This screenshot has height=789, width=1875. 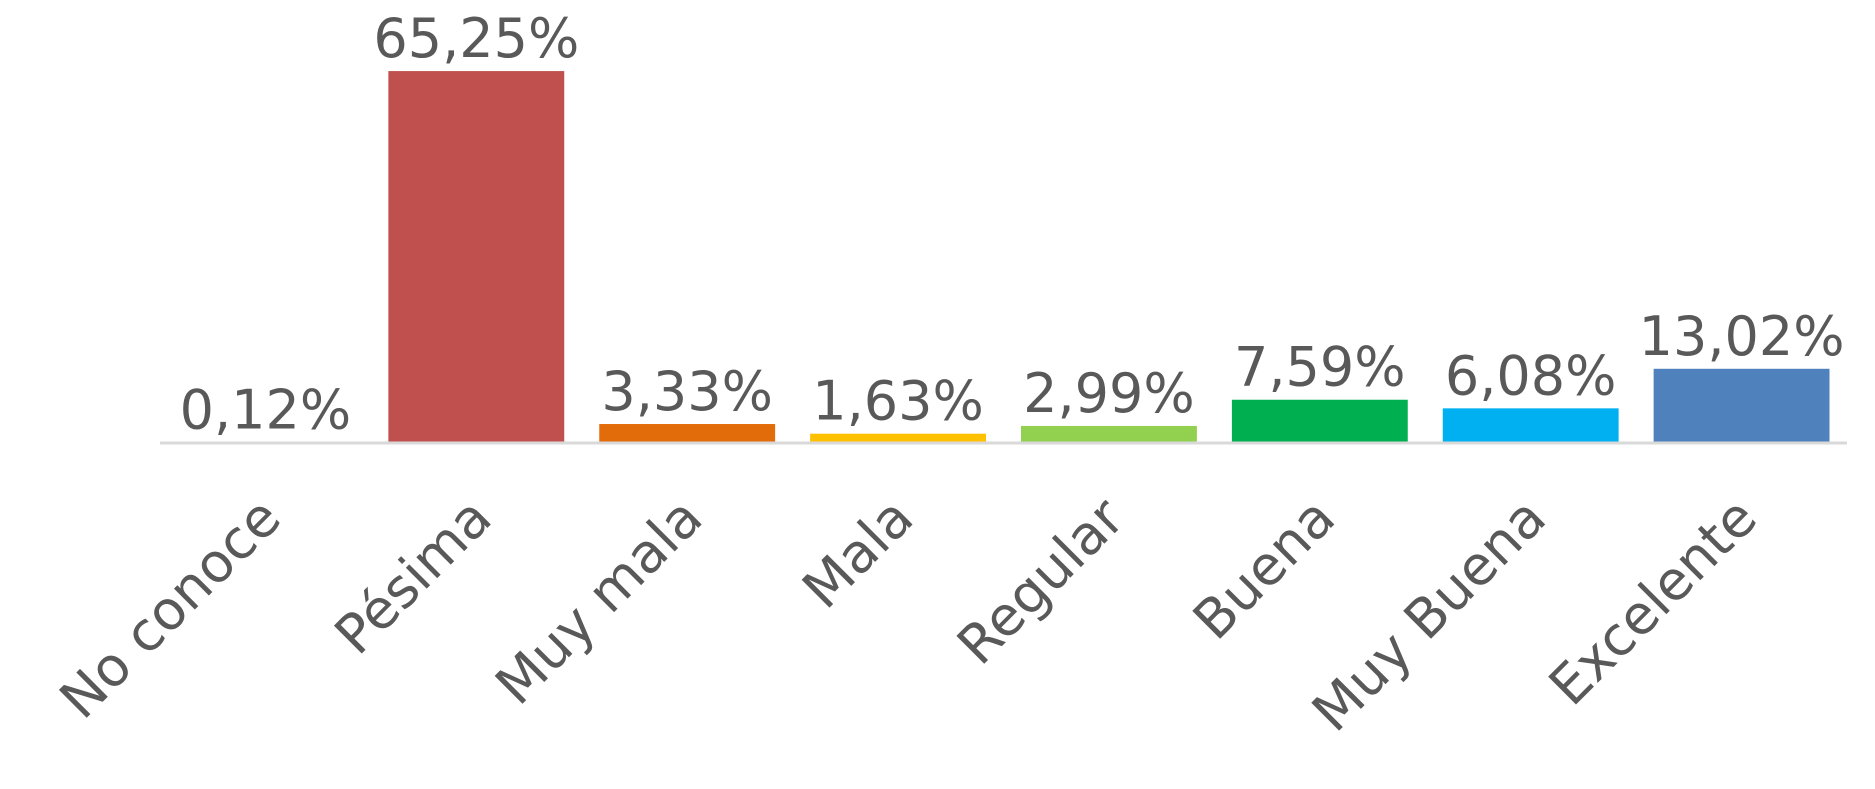 What do you see at coordinates (1041, 581) in the screenshot?
I see `x-tick-label: Regular` at bounding box center [1041, 581].